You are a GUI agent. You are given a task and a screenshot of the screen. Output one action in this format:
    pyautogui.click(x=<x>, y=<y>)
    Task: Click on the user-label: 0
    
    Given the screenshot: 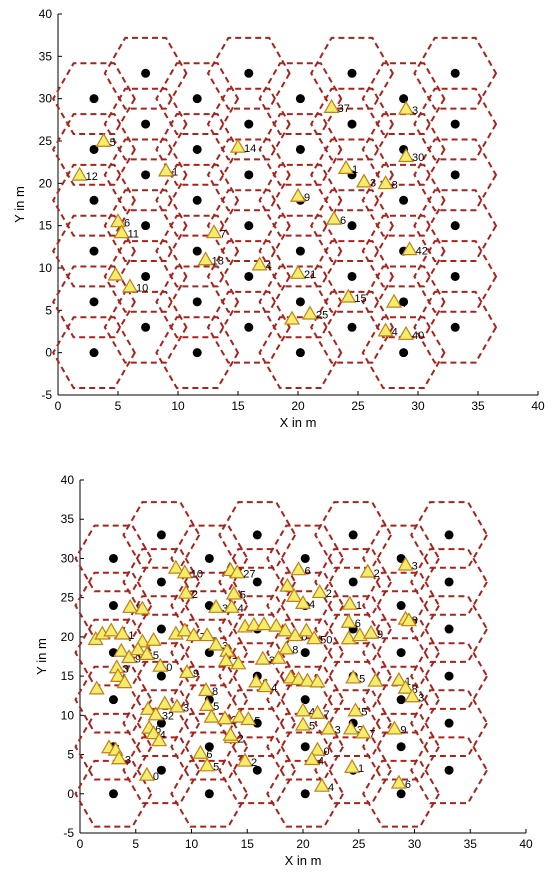 What is the action you would take?
    pyautogui.click(x=326, y=752)
    